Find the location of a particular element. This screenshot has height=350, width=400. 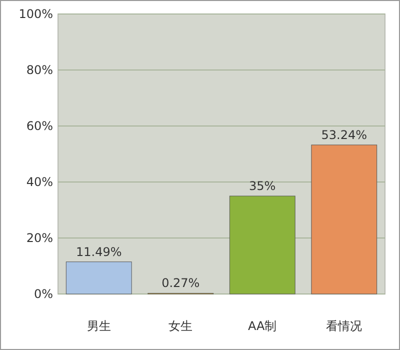

y-tick-label: 0% is located at coordinates (43, 294).